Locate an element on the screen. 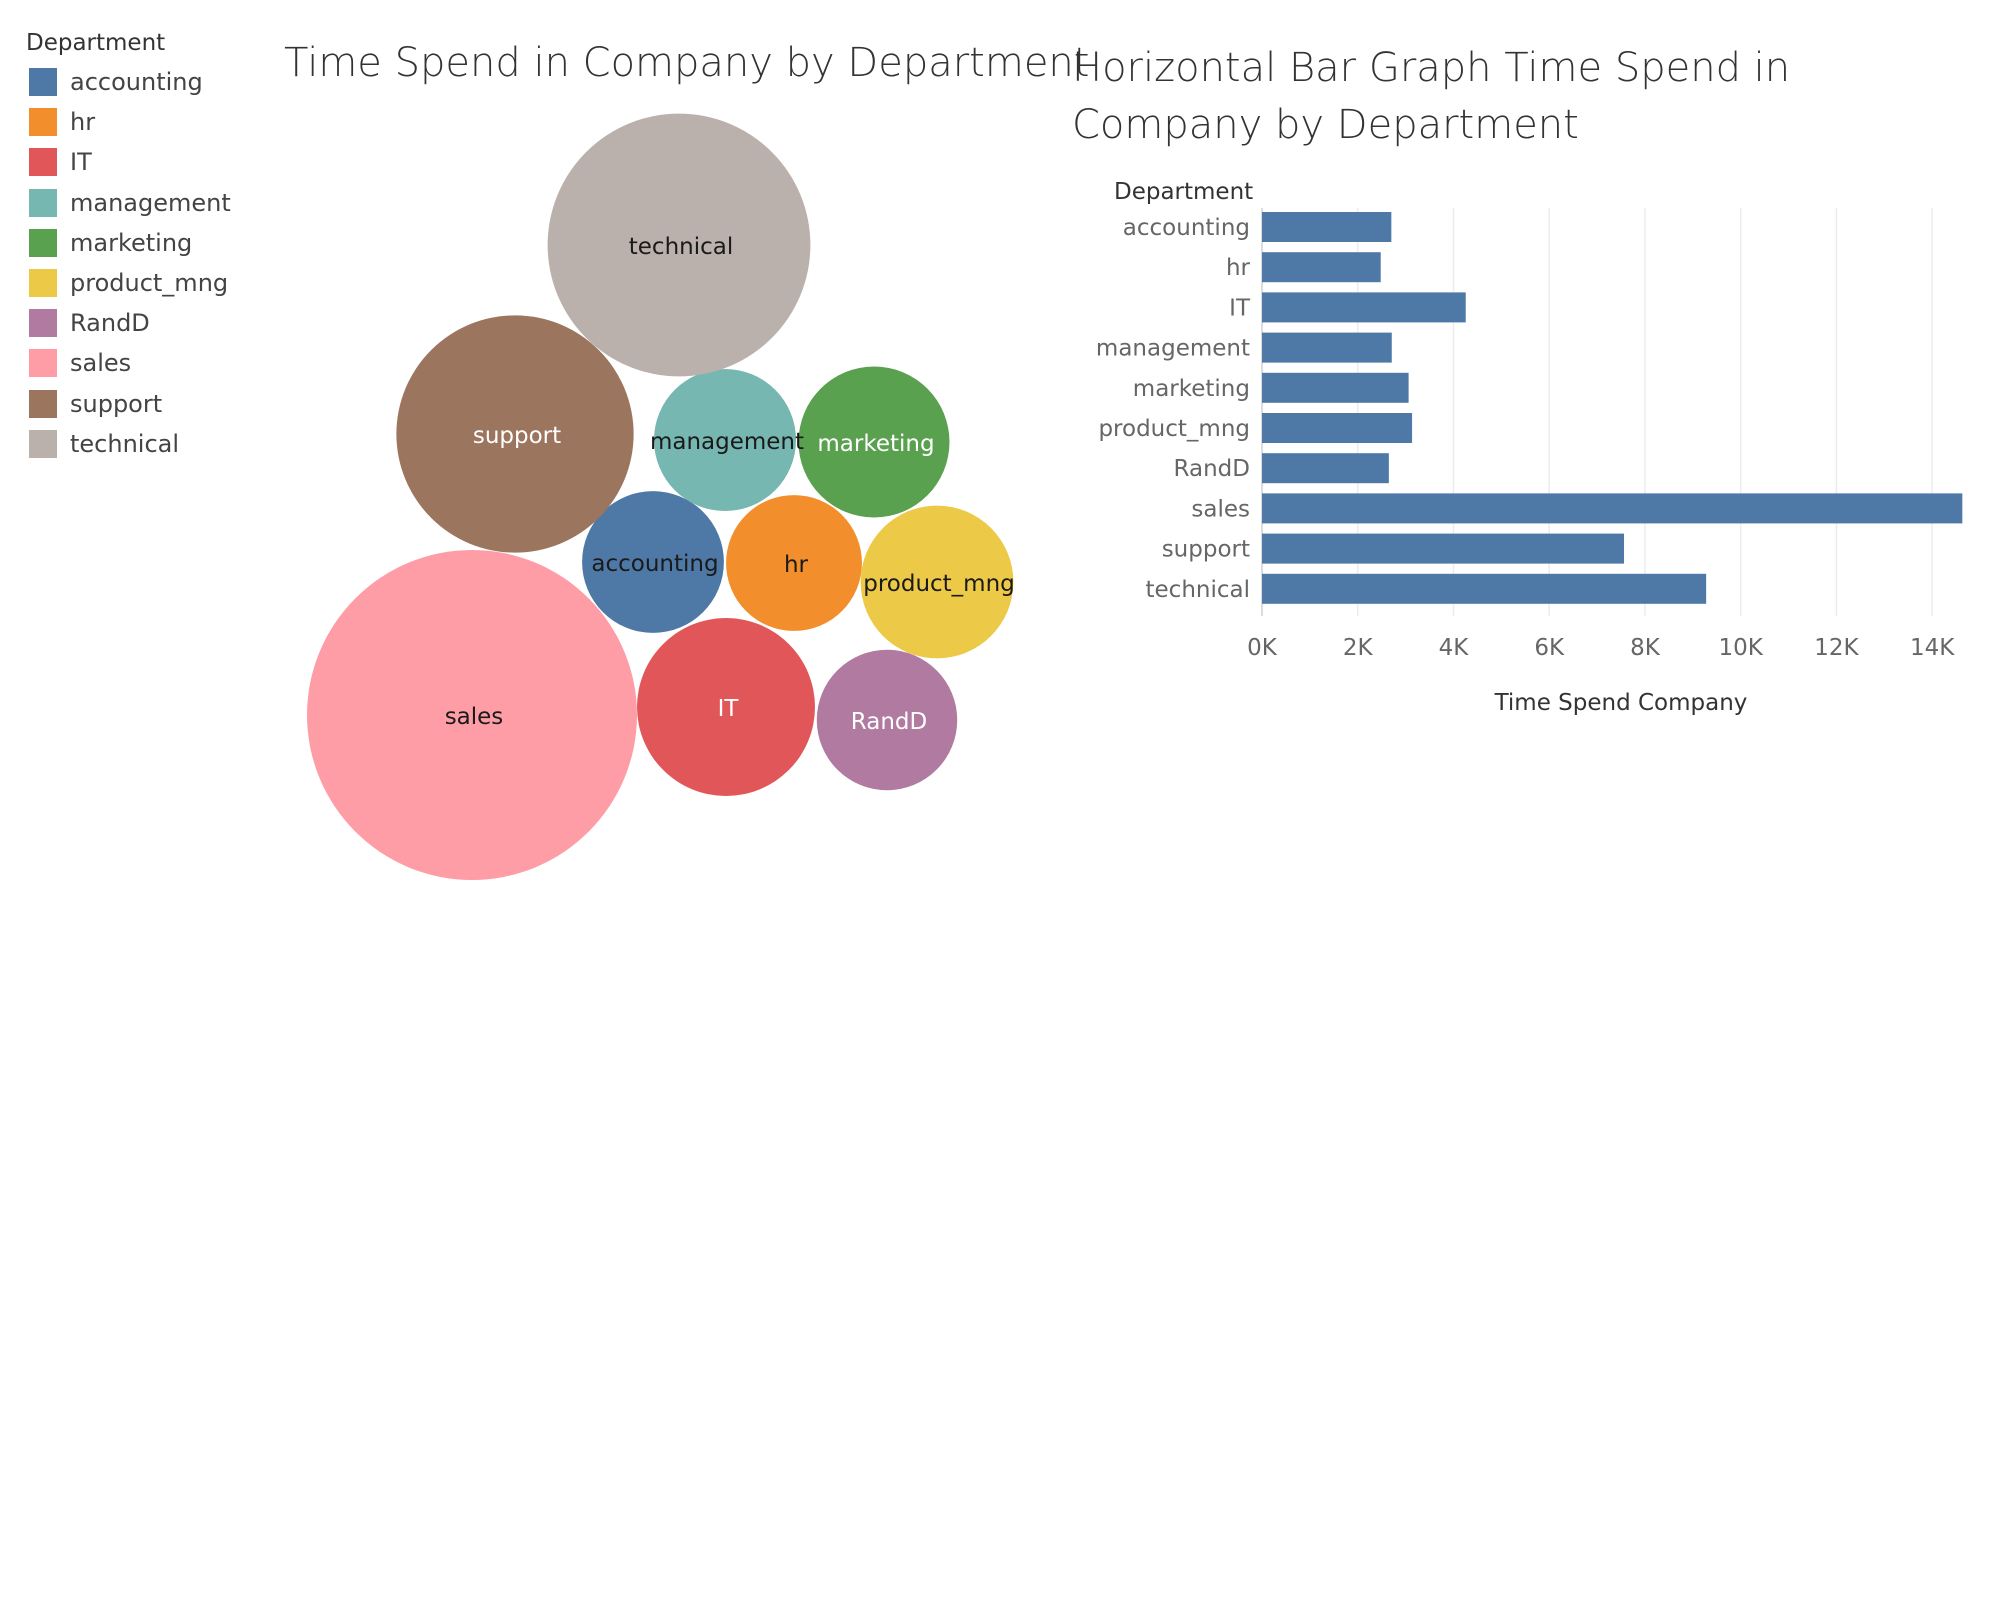 The height and width of the screenshot is (1598, 1998). bubble-label-management: management is located at coordinates (727, 442).